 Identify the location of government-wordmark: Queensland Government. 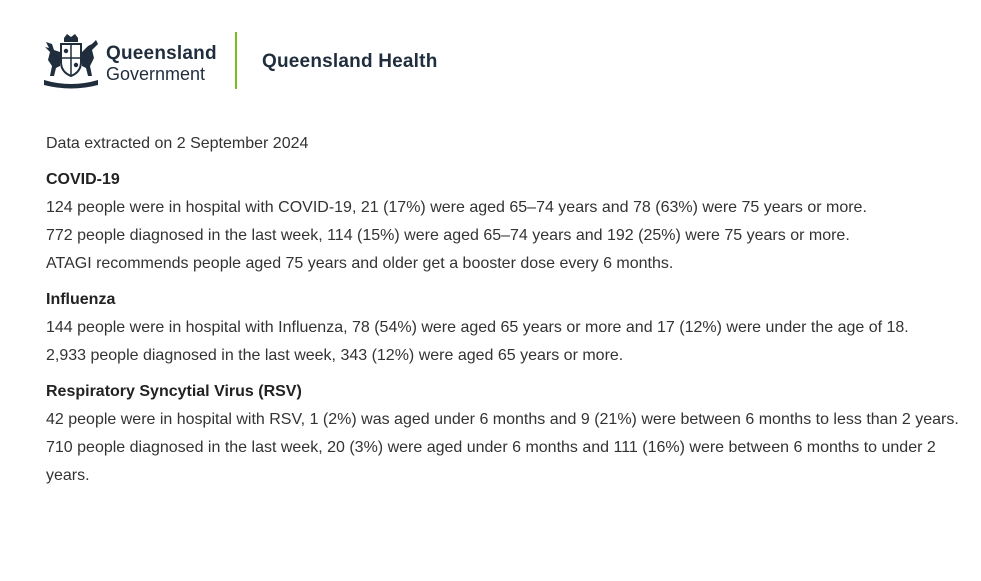
(161, 64).